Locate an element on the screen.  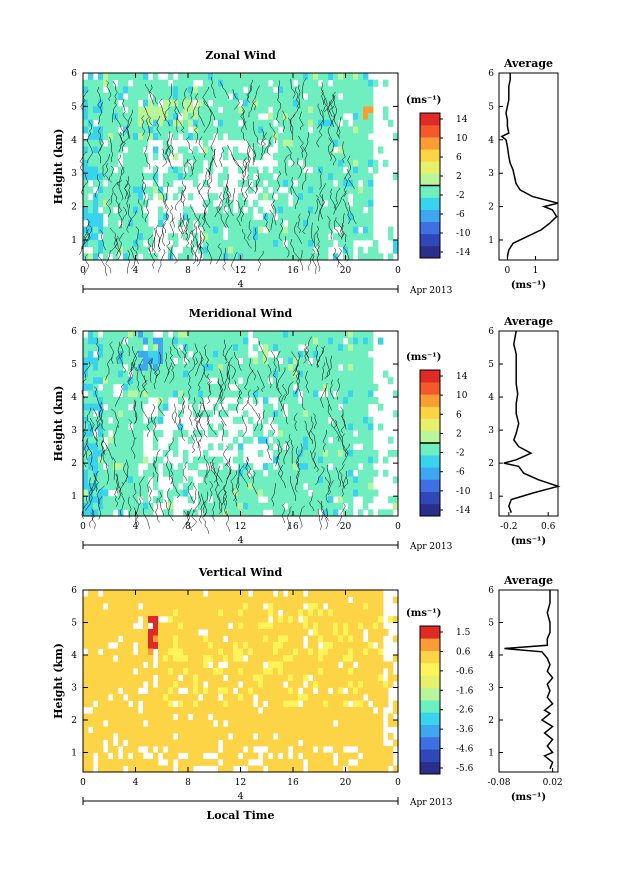
contour-lines is located at coordinates (215, 435).